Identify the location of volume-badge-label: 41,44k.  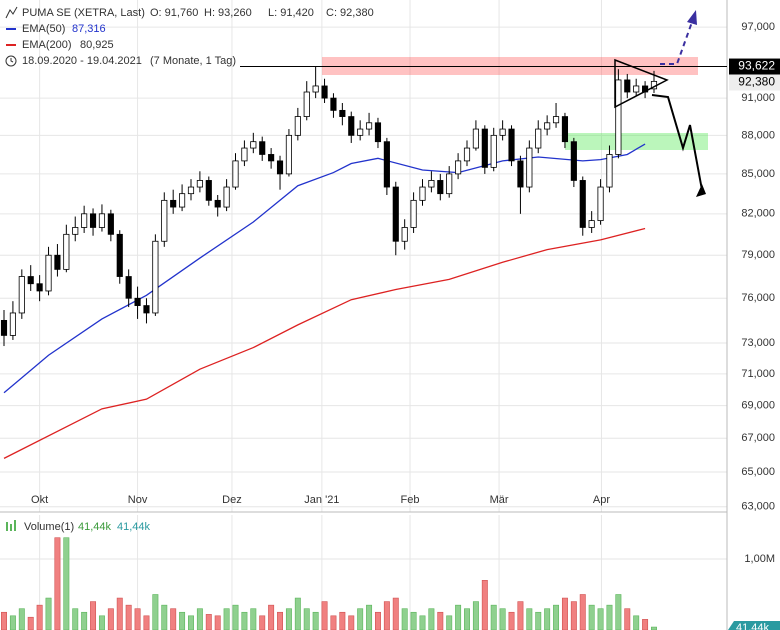
(753, 626).